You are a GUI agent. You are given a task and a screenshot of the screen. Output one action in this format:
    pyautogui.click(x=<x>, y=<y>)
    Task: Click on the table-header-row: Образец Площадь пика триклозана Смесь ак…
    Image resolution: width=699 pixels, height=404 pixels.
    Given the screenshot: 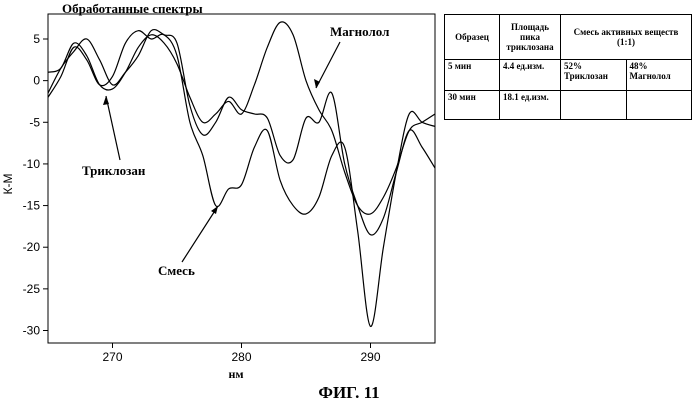 What is the action you would take?
    pyautogui.click(x=568, y=37)
    